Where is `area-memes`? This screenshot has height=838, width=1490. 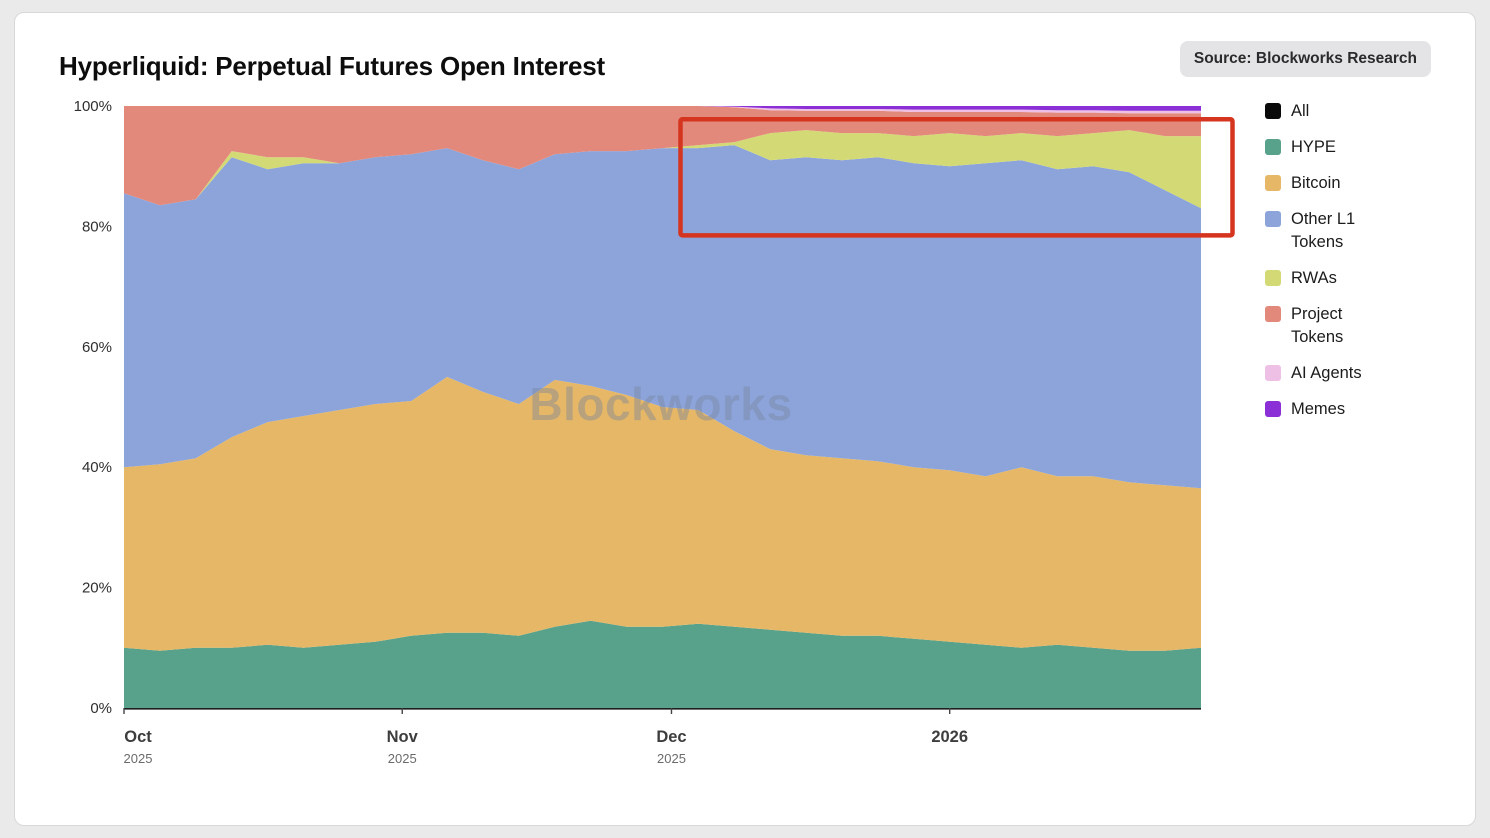
area-memes is located at coordinates (662, 108).